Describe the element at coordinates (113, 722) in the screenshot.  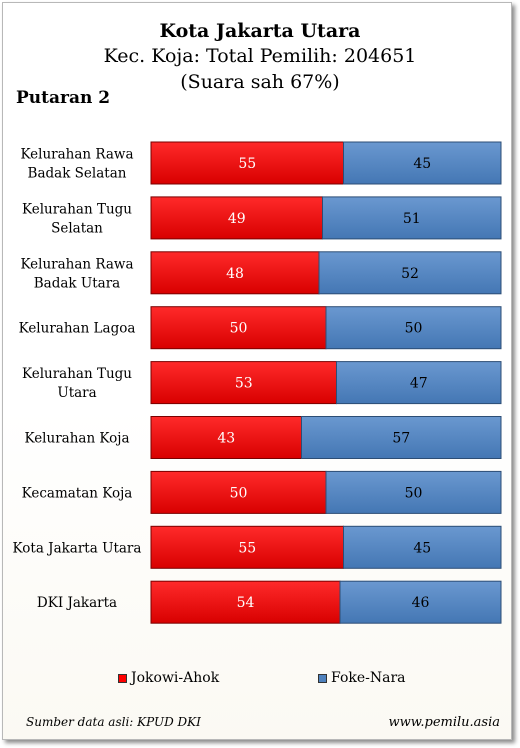
I see `source-note: Sumber data asli: KPUD DKI` at that location.